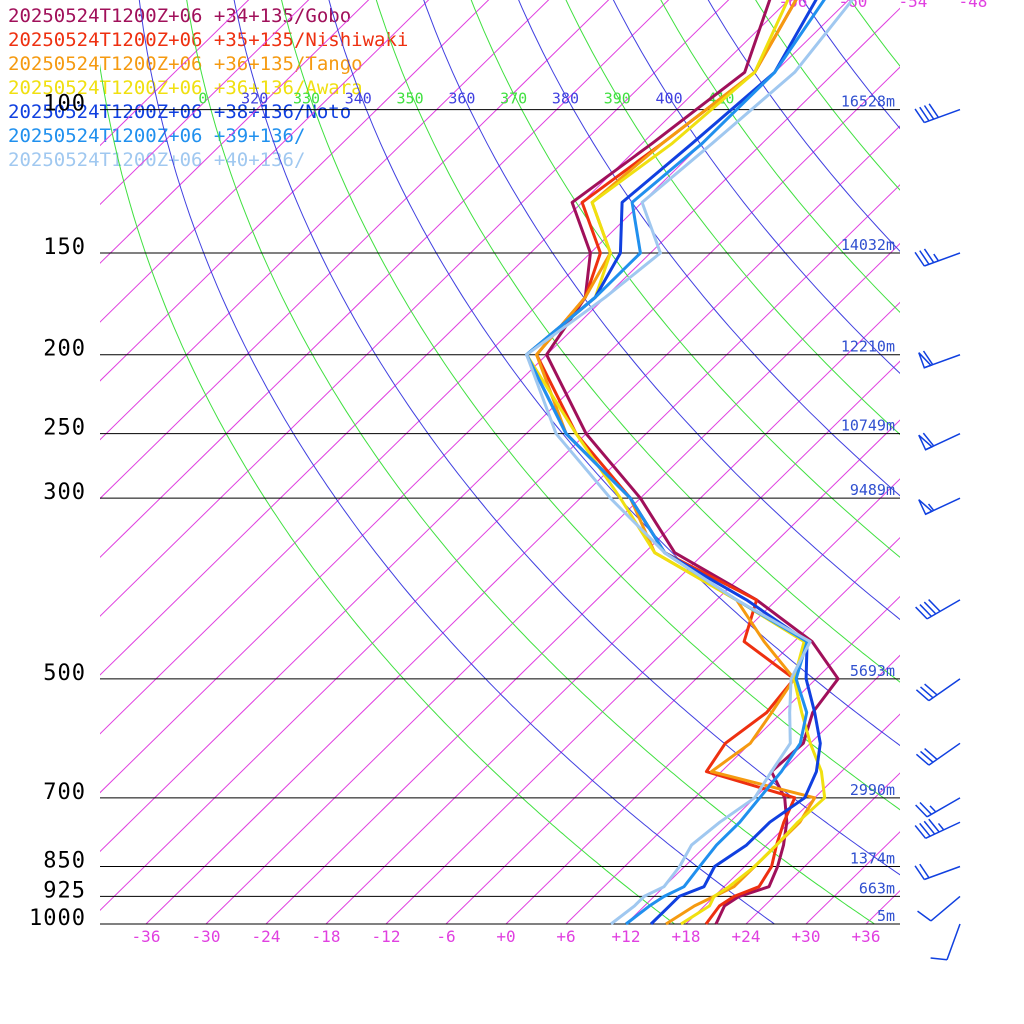  What do you see at coordinates (57, 918) in the screenshot?
I see `pressure-label: 1000` at bounding box center [57, 918].